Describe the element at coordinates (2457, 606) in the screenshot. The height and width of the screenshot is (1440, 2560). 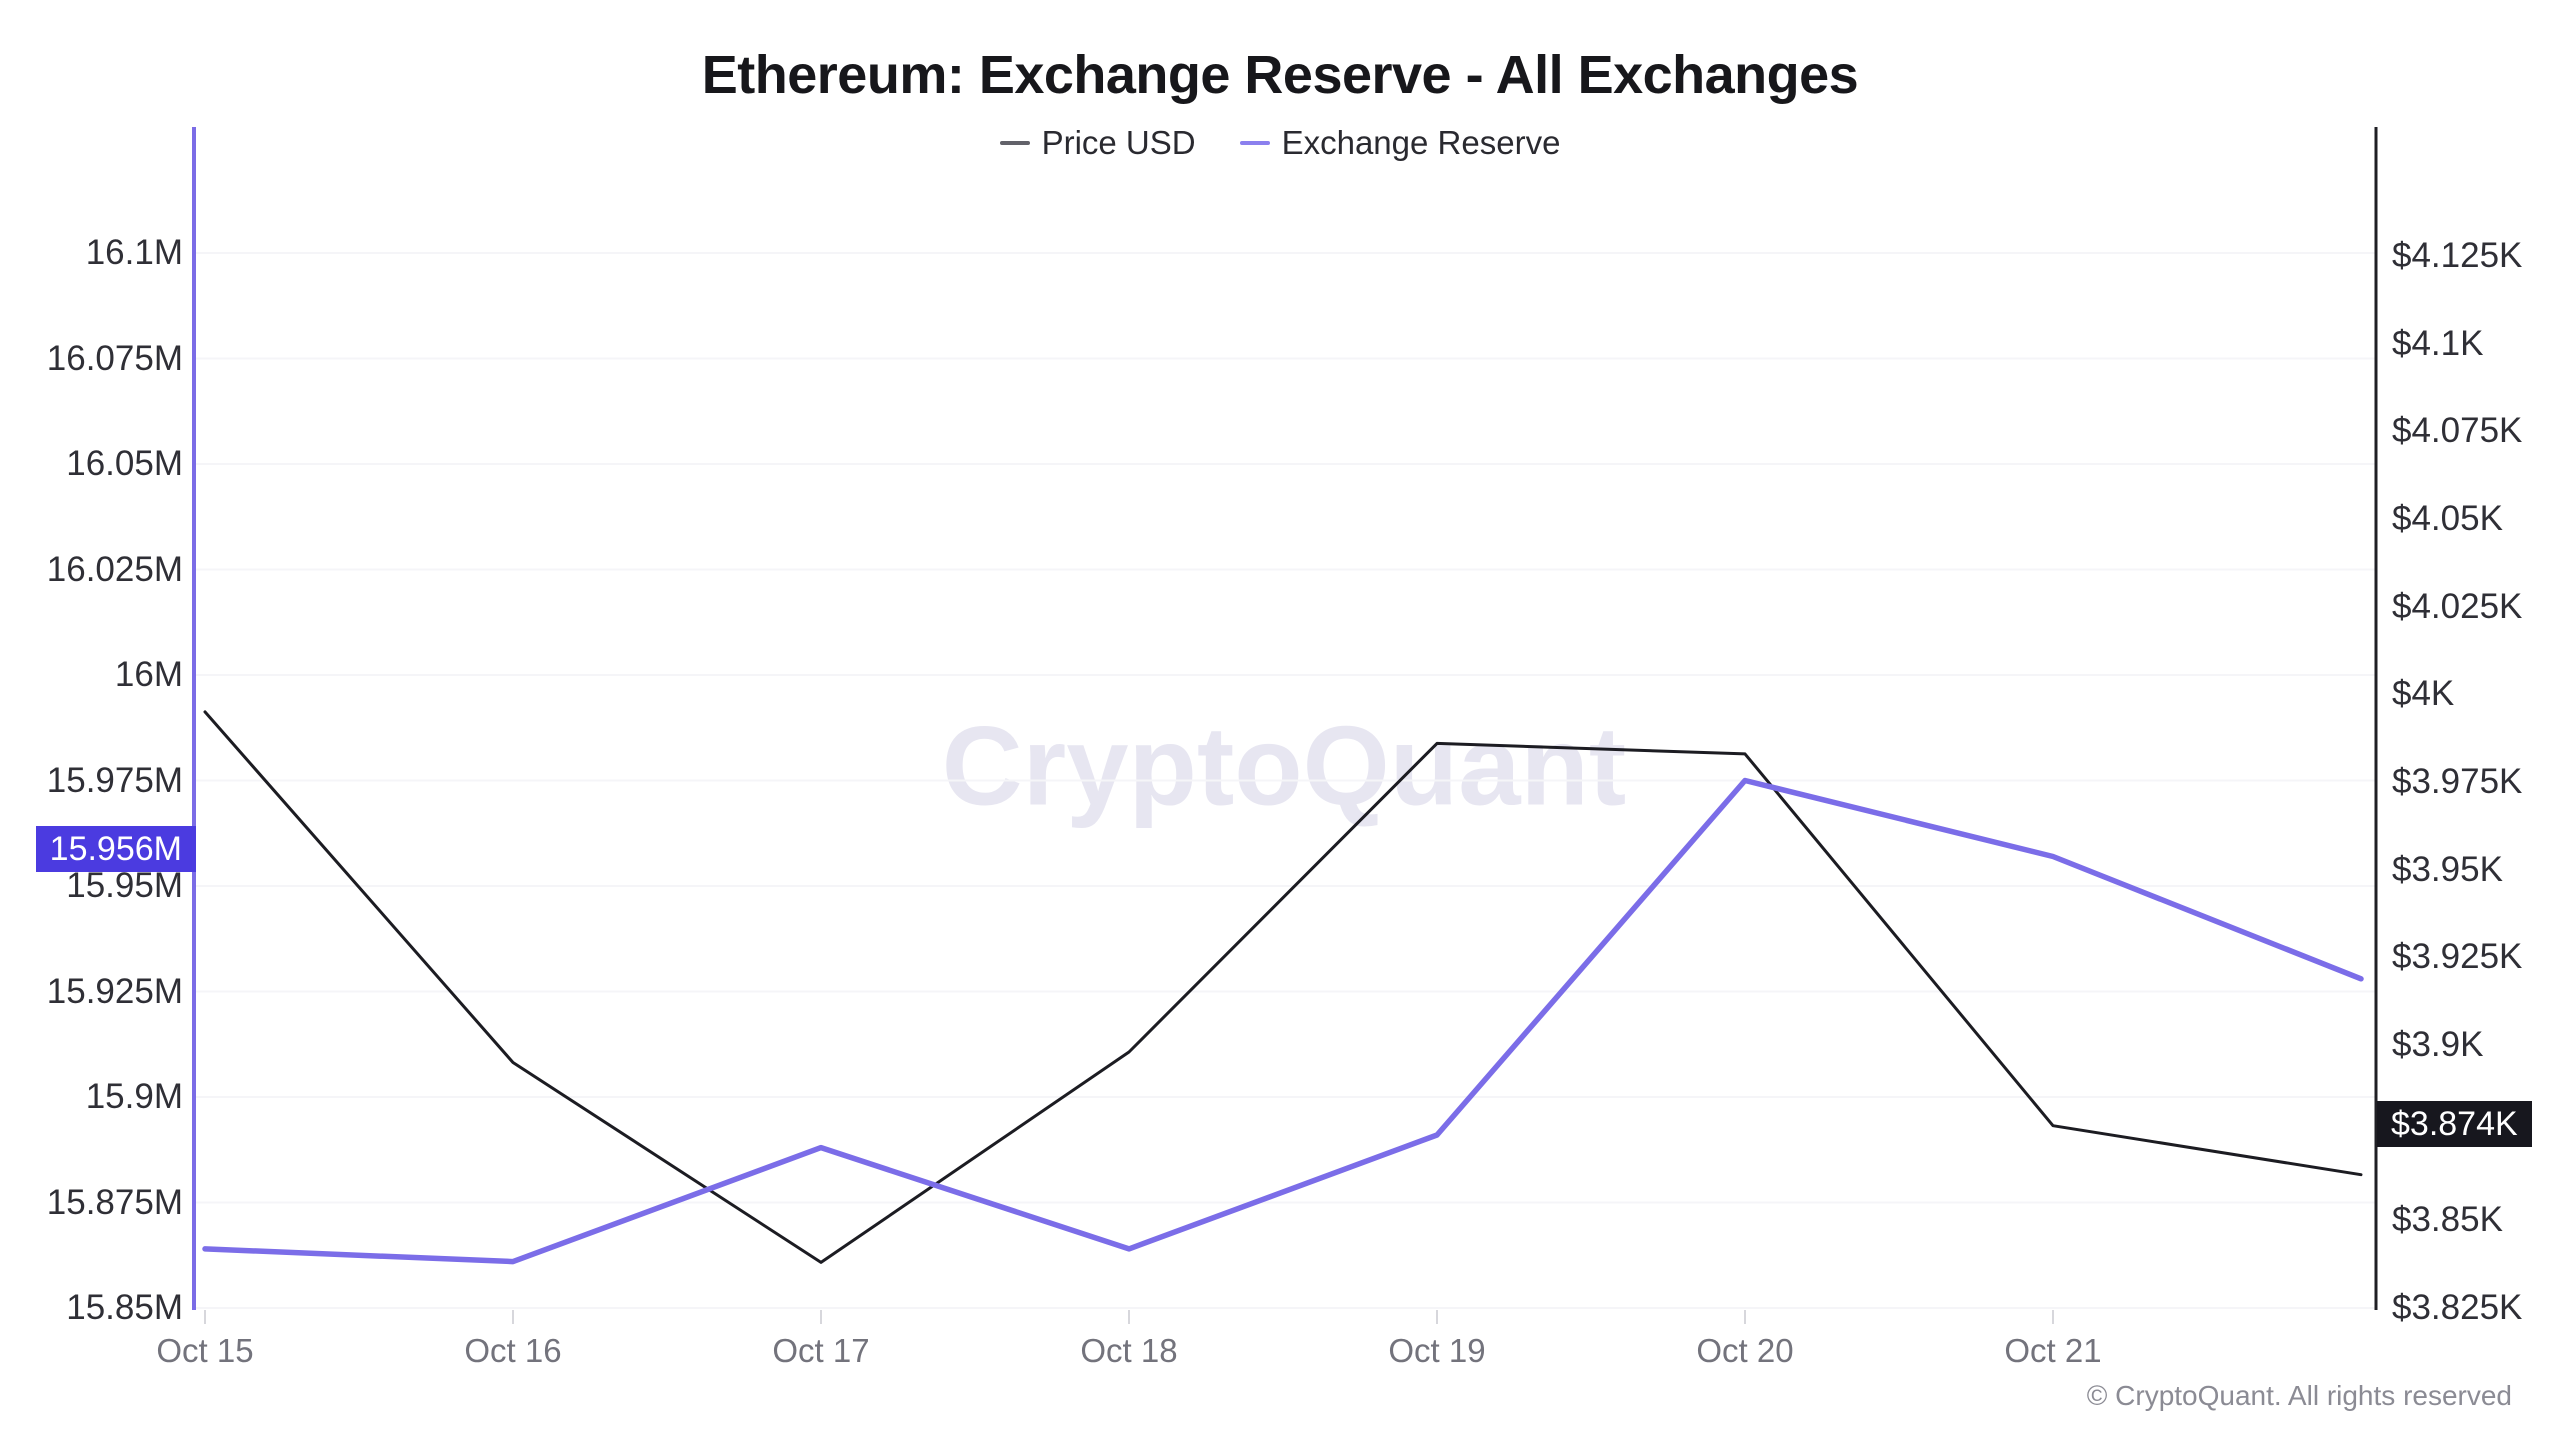
I see `y-axis-right-tick-label: $4.025K` at that location.